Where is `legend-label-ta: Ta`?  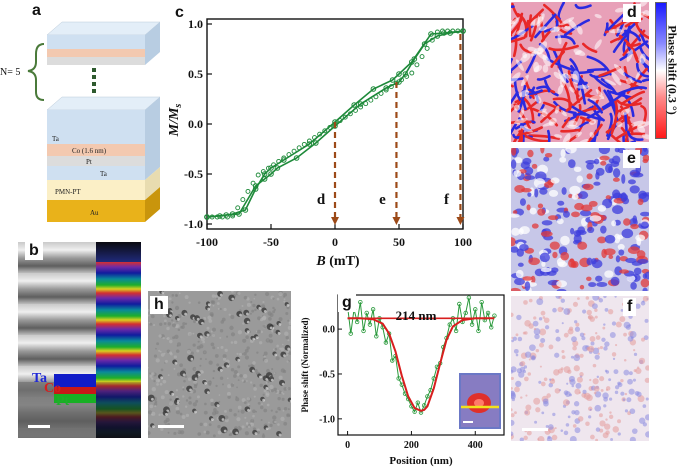
legend-label-ta: Ta is located at coordinates (40, 378).